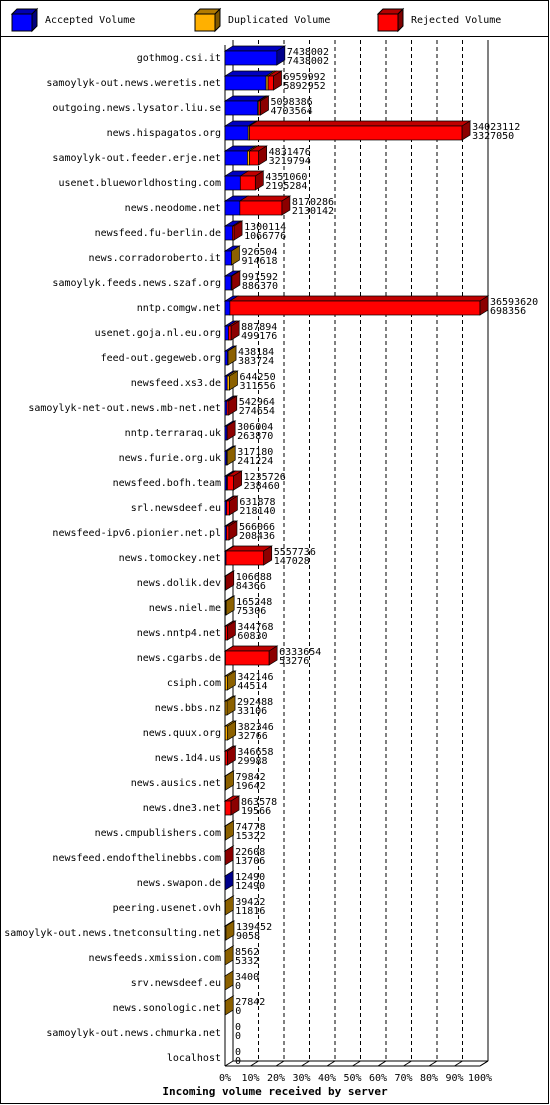 The image size is (550, 1105). What do you see at coordinates (179, 583) in the screenshot?
I see `category-label: news.dolik.dev` at bounding box center [179, 583].